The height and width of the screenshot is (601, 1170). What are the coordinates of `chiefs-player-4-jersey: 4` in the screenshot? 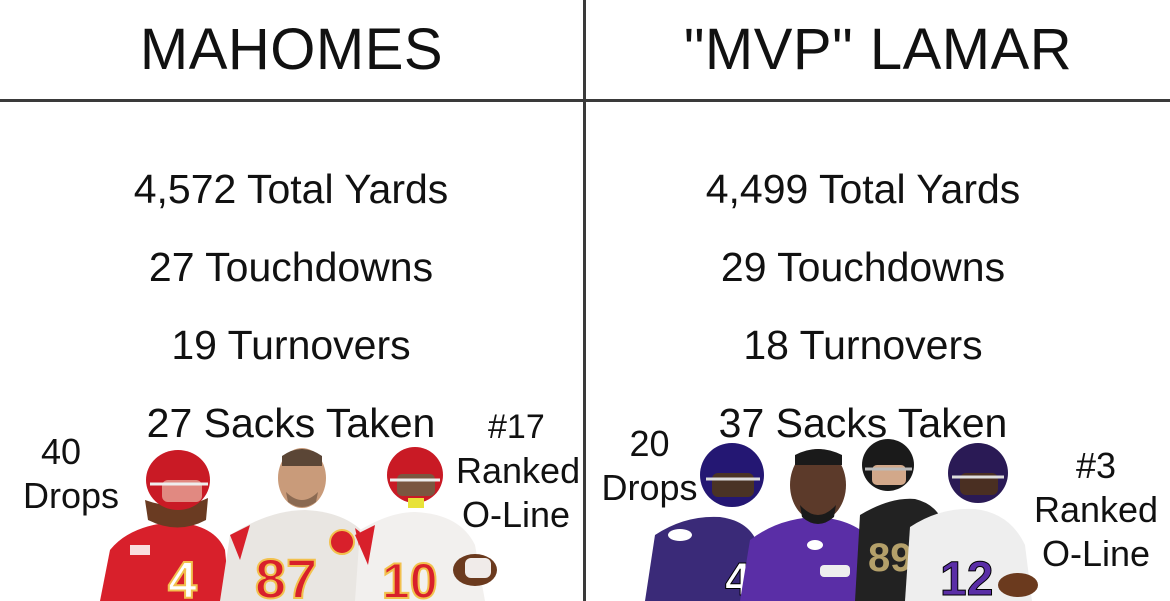 It's located at (182, 576).